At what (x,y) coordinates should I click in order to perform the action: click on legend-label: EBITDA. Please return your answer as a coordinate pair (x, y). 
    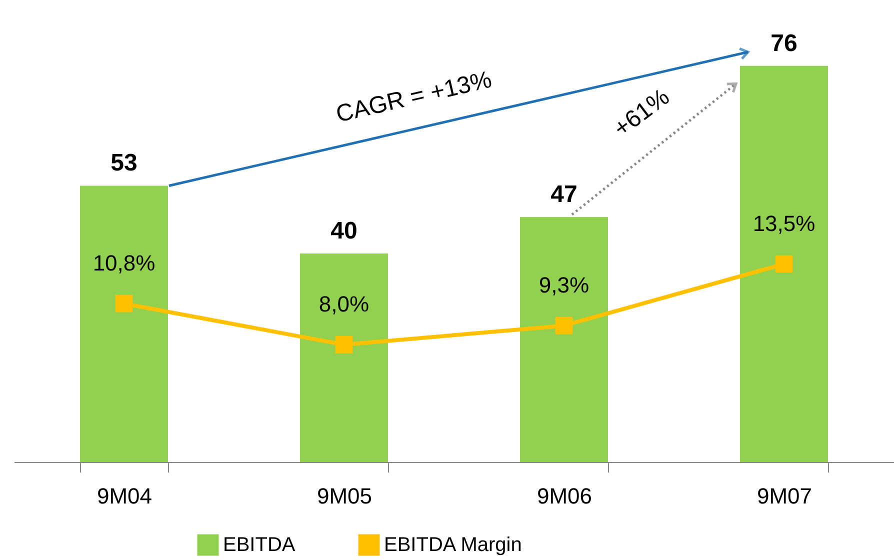
    Looking at the image, I should click on (259, 545).